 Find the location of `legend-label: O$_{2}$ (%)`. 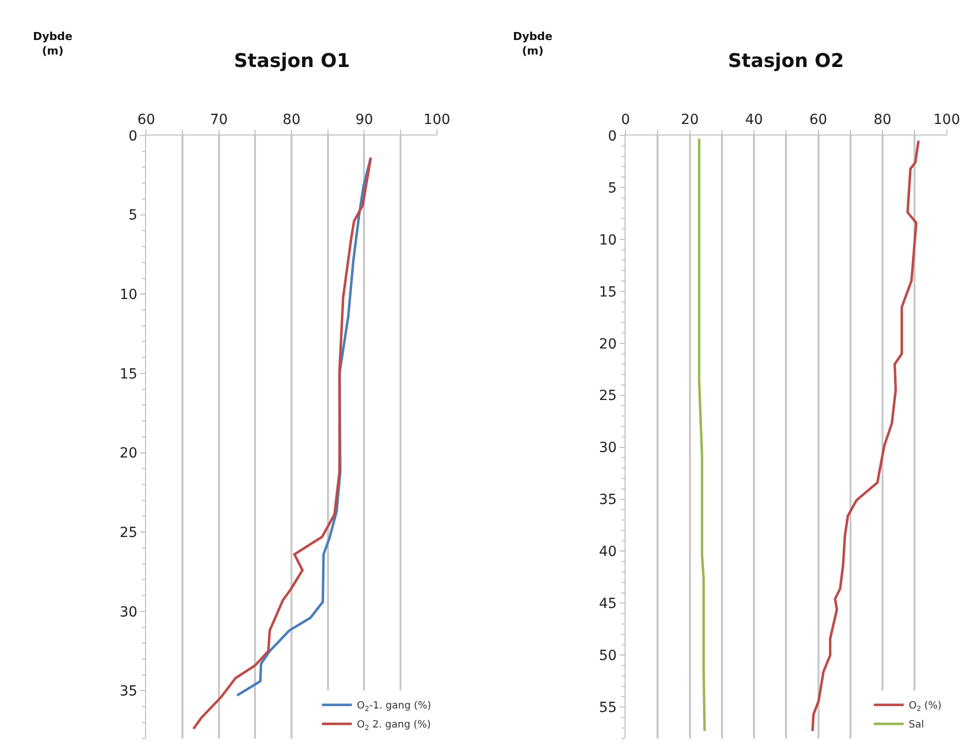

legend-label: O$_{2}$ (%) is located at coordinates (925, 706).